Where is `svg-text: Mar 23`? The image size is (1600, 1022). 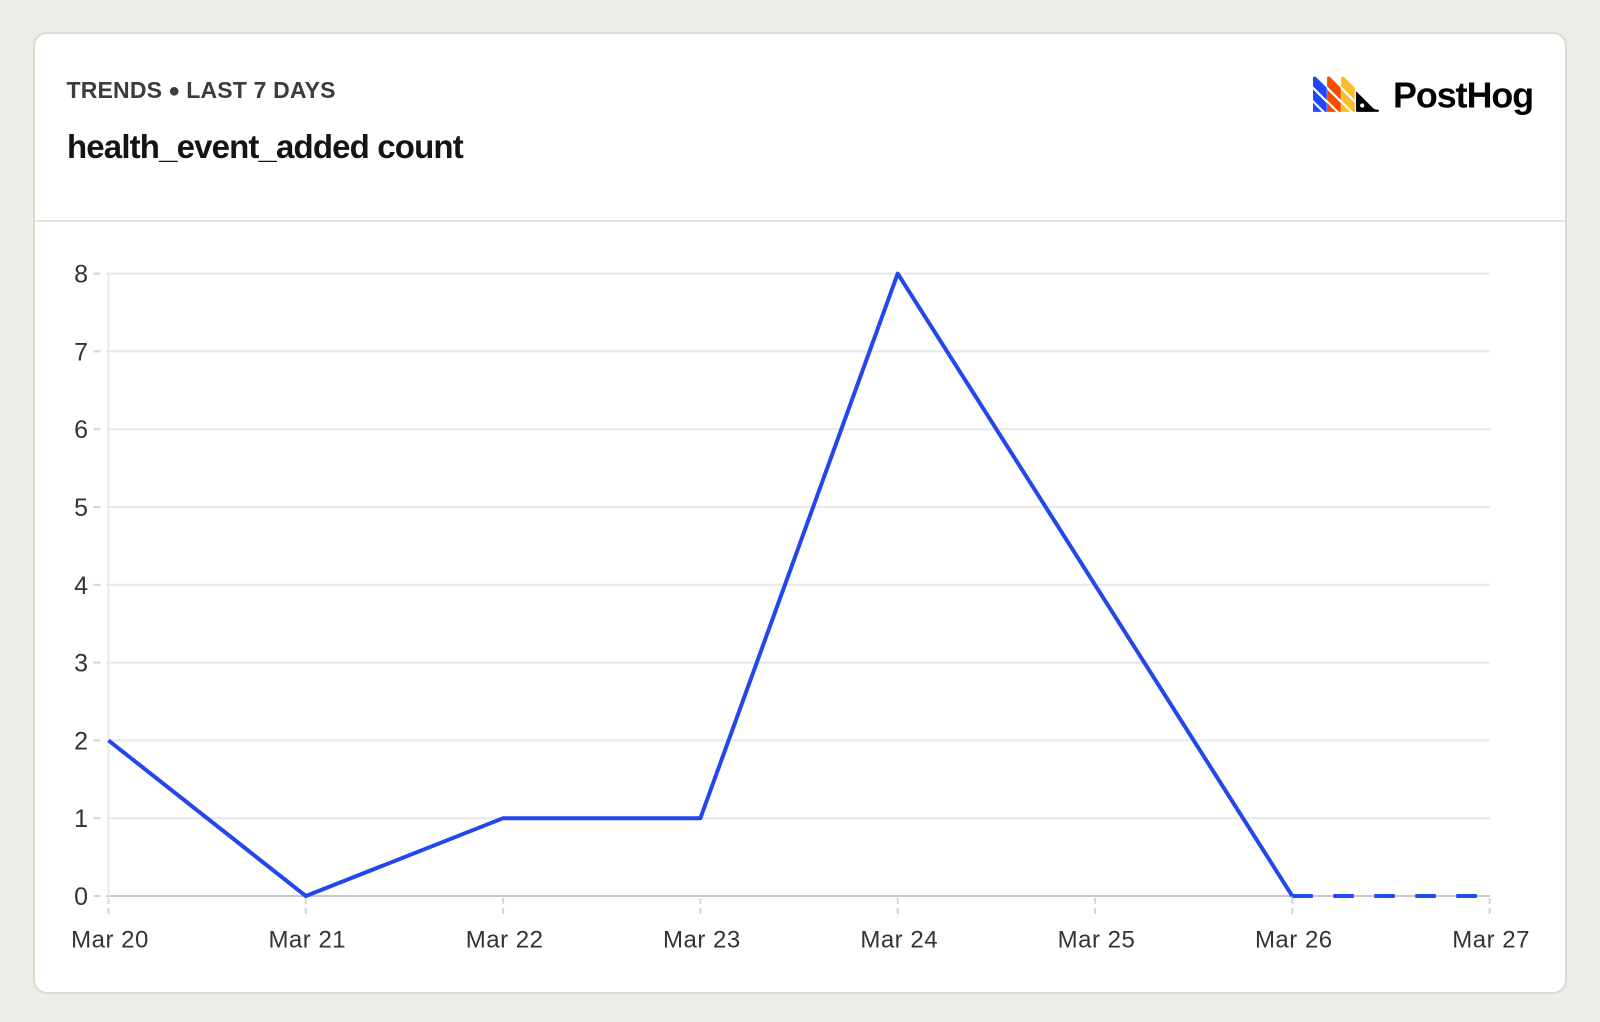
svg-text: Mar 23 is located at coordinates (702, 939).